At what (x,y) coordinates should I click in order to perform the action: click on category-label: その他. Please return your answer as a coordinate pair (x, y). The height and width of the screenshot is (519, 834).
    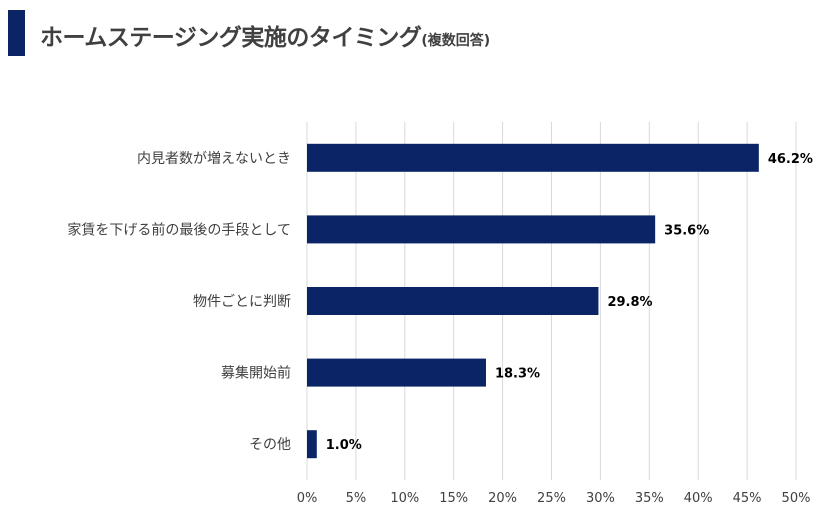
    Looking at the image, I should click on (270, 445).